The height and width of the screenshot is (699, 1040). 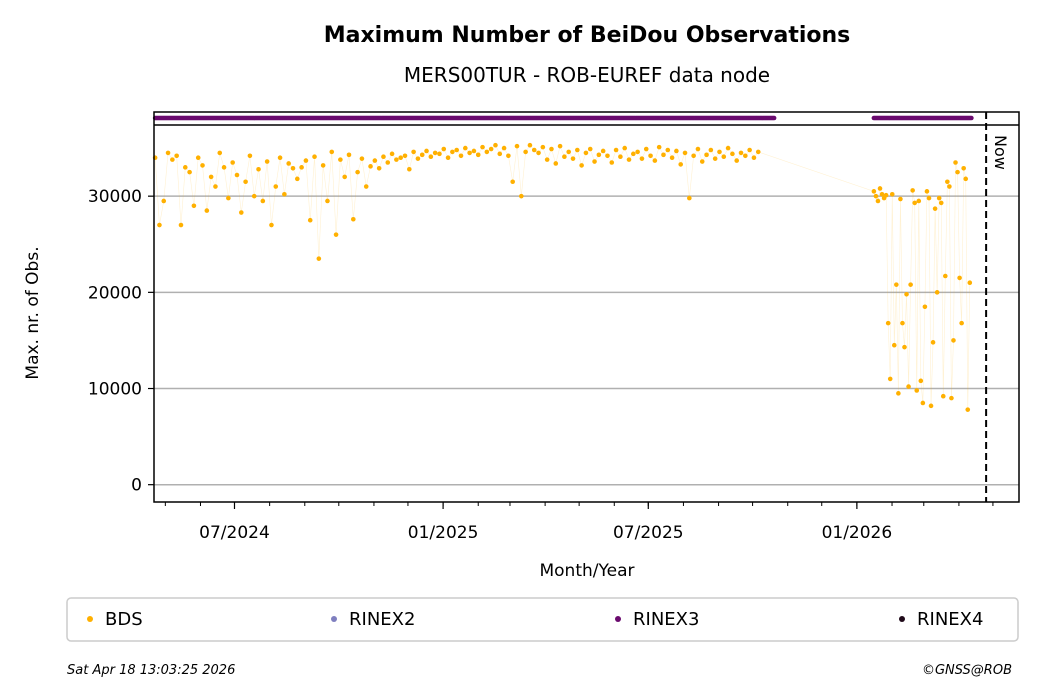 I want to click on y-tick-label: 20000, so click(x=115, y=293).